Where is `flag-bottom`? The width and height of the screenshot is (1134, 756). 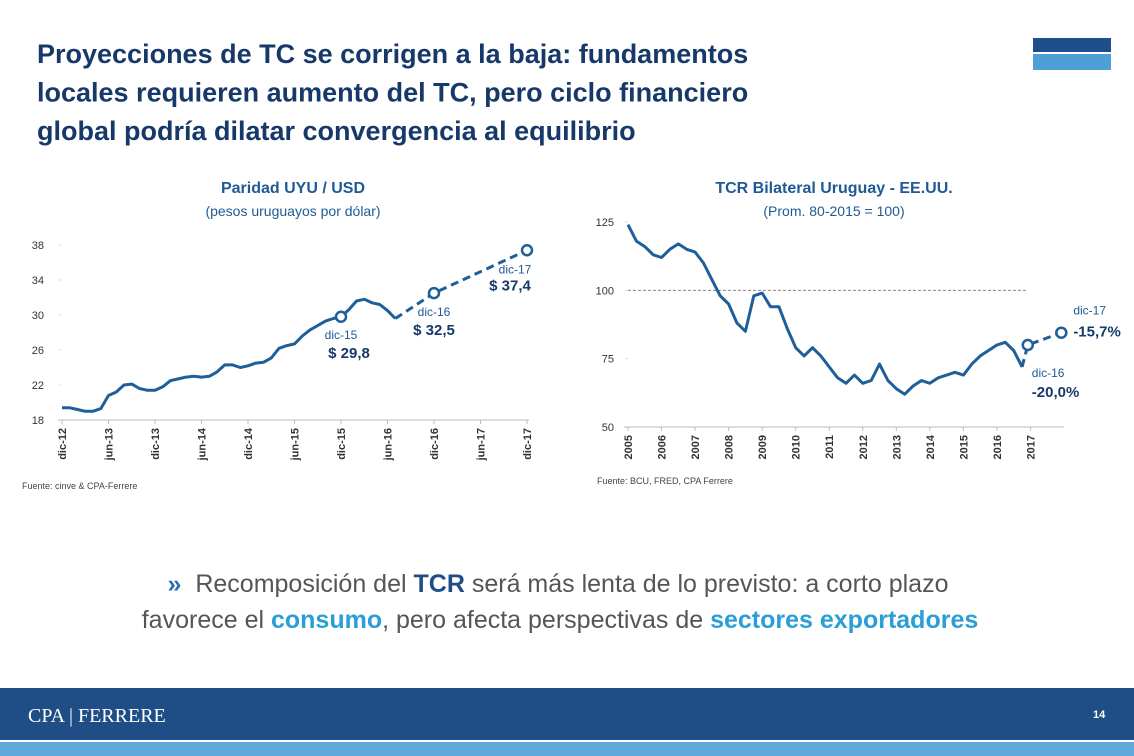 flag-bottom is located at coordinates (1072, 62).